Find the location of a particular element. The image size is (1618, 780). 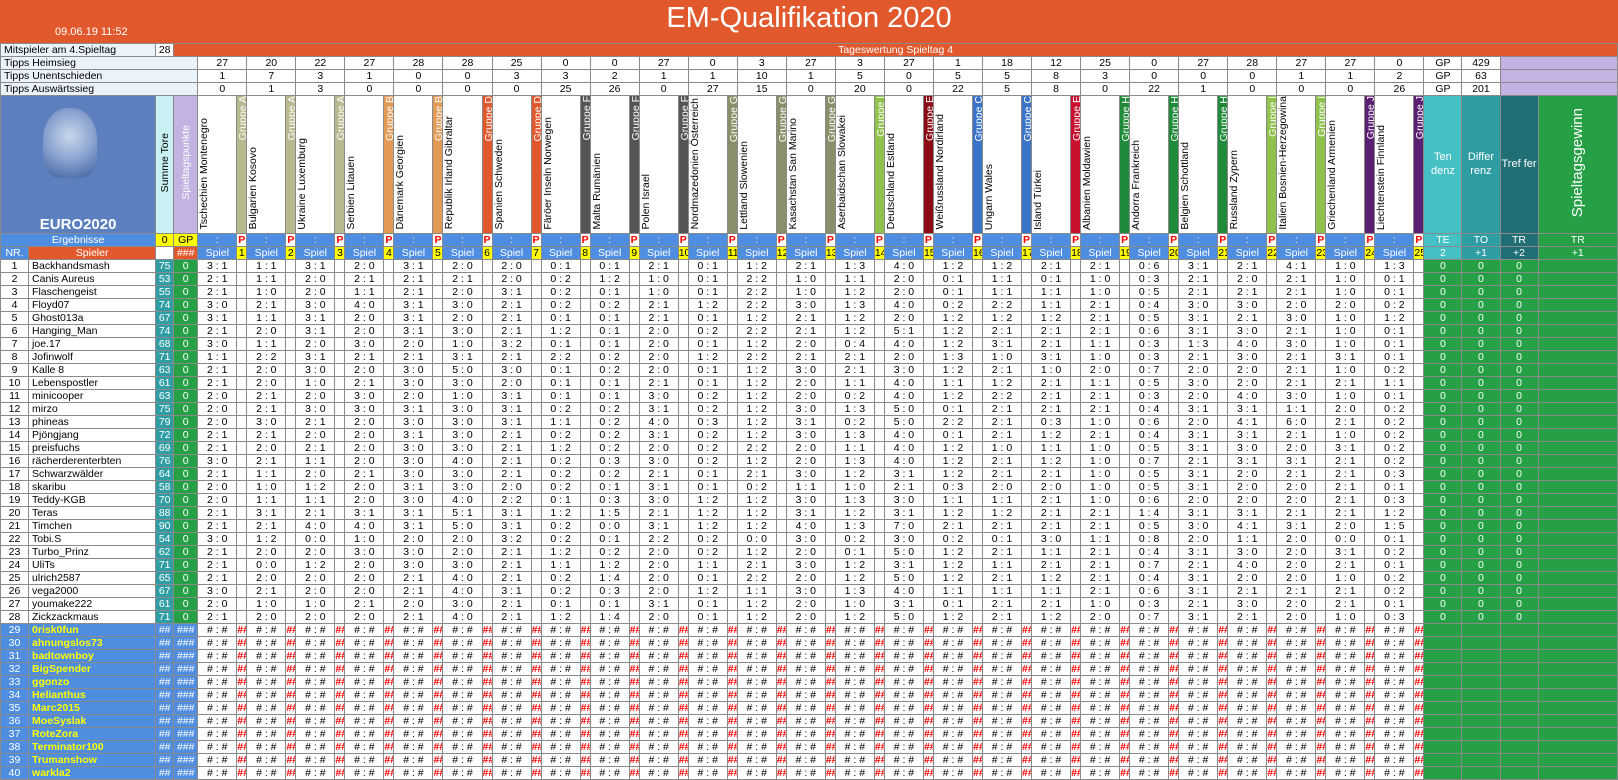

tip-cell: 2 is located at coordinates (756, 304).